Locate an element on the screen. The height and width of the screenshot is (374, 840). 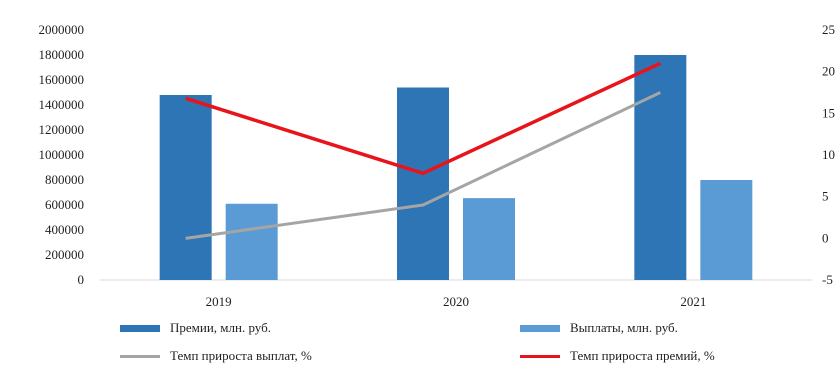
x-tick-label: 2021 is located at coordinates (693, 301).